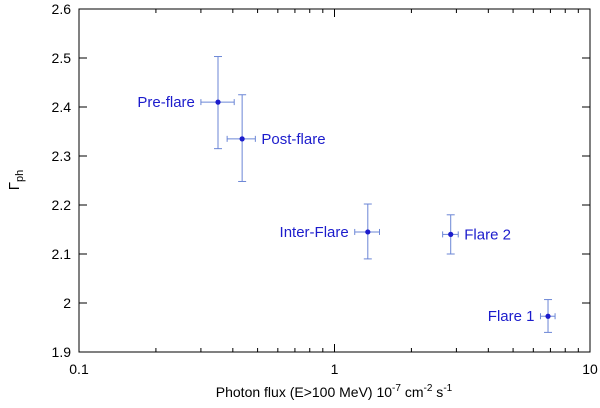 This screenshot has width=600, height=408. Describe the element at coordinates (304, 392) in the screenshot. I see `x-axis-label-main: Photon flux (E>100 MeV) 10` at that location.